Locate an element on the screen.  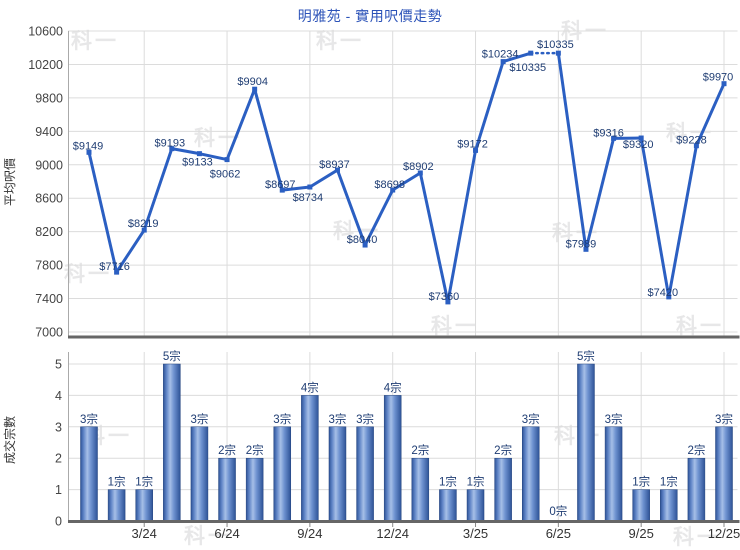
x-axis-label: 3/24 is located at coordinates (144, 533).